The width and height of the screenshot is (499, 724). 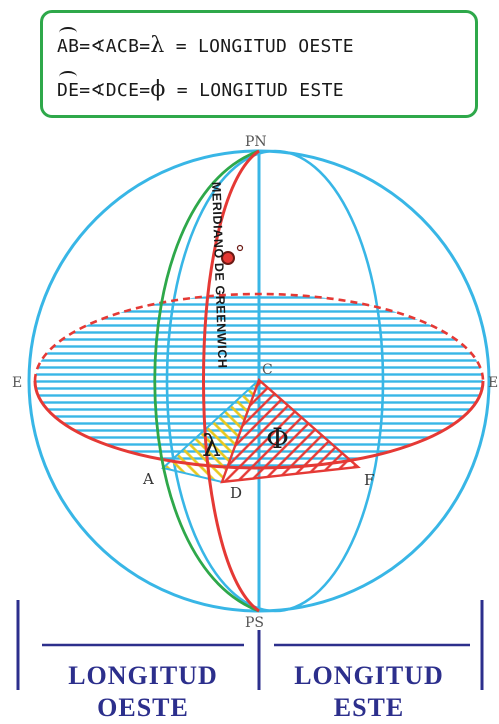 I want to click on angle-acb: =∢ACB=, so click(x=115, y=46).